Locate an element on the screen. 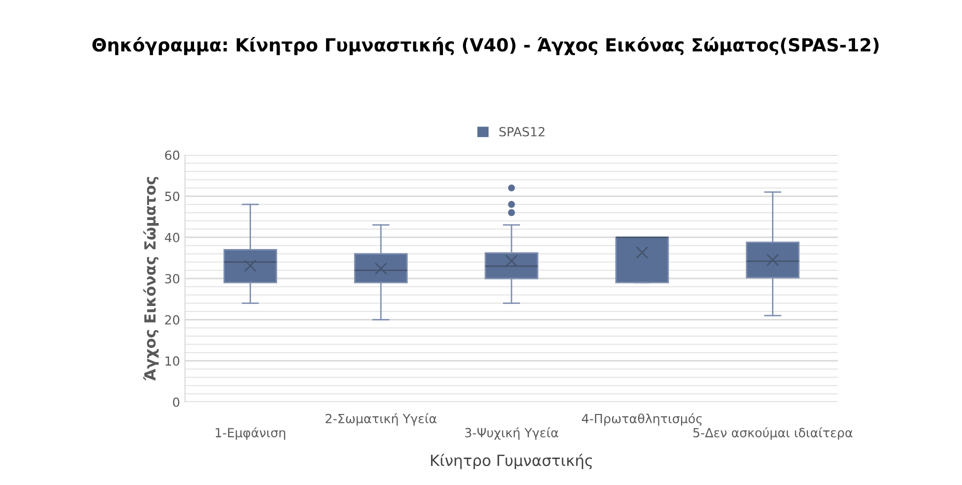 This screenshot has width=962, height=485. x-tick-label: 5-Δεν ασκούμαι ιδιαίτερα is located at coordinates (772, 433).